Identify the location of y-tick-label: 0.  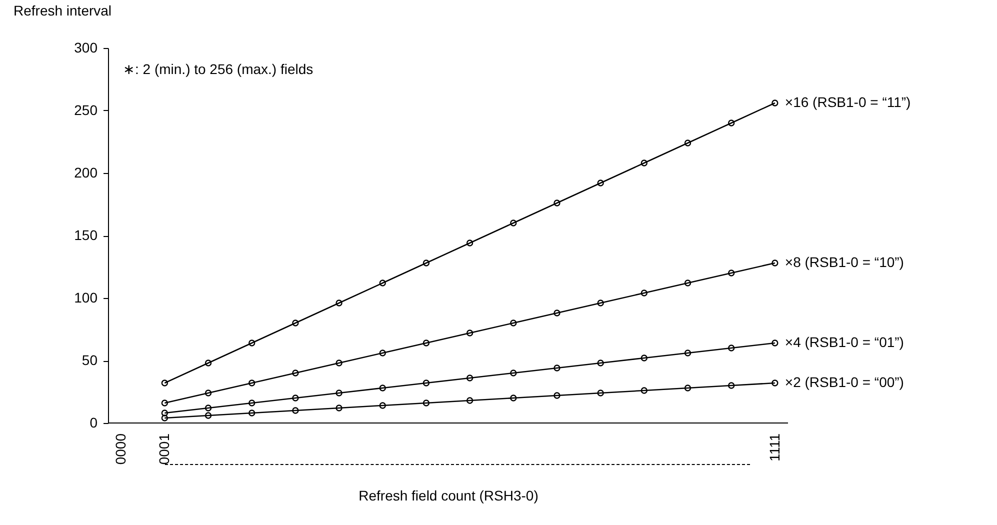
(94, 422).